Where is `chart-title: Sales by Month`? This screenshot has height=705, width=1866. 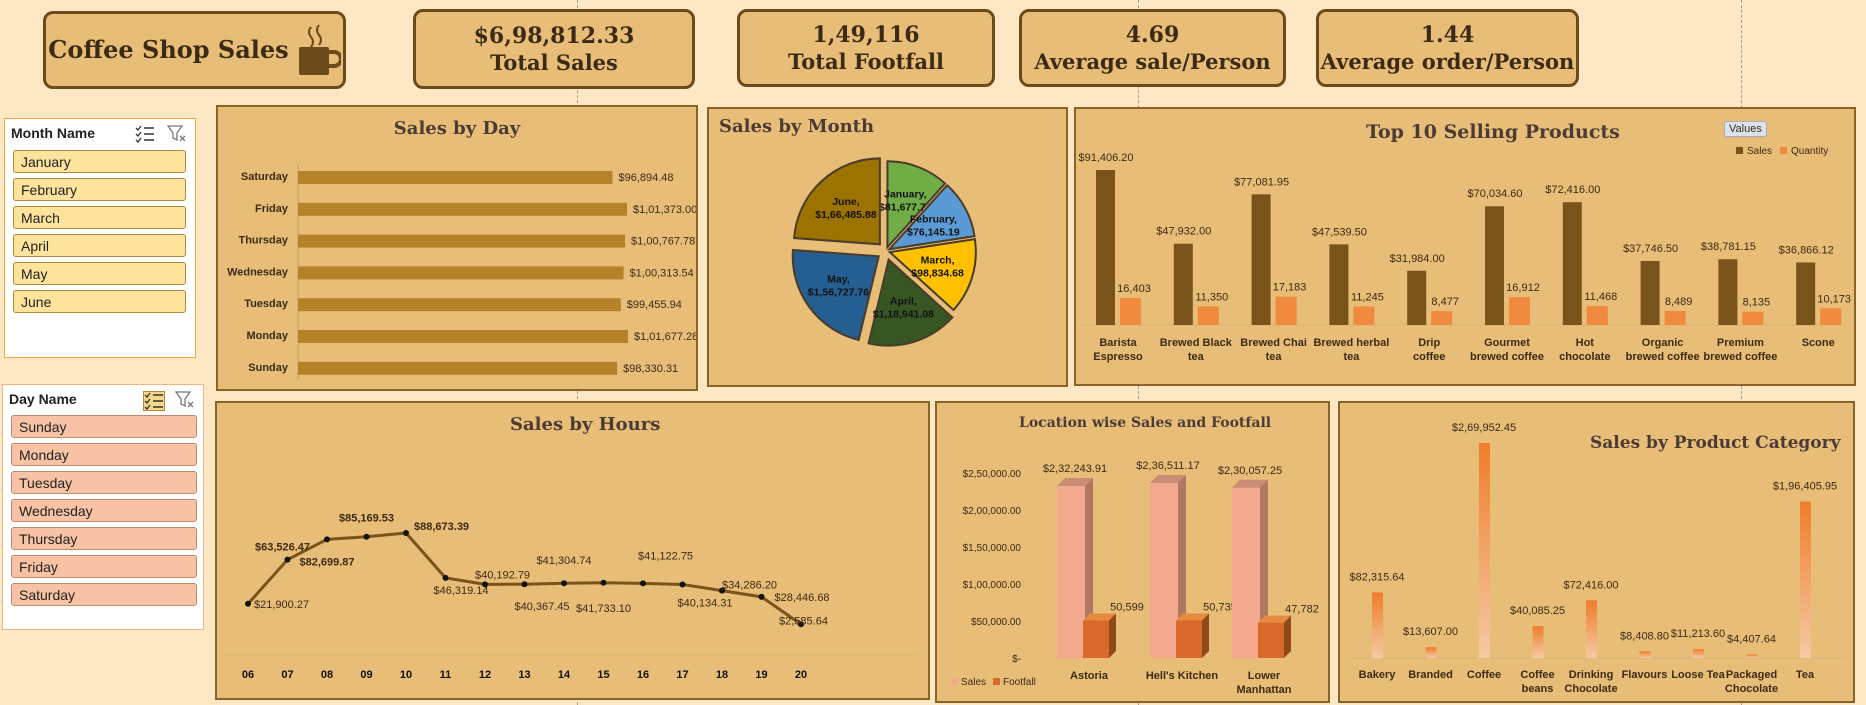
chart-title: Sales by Month is located at coordinates (797, 126).